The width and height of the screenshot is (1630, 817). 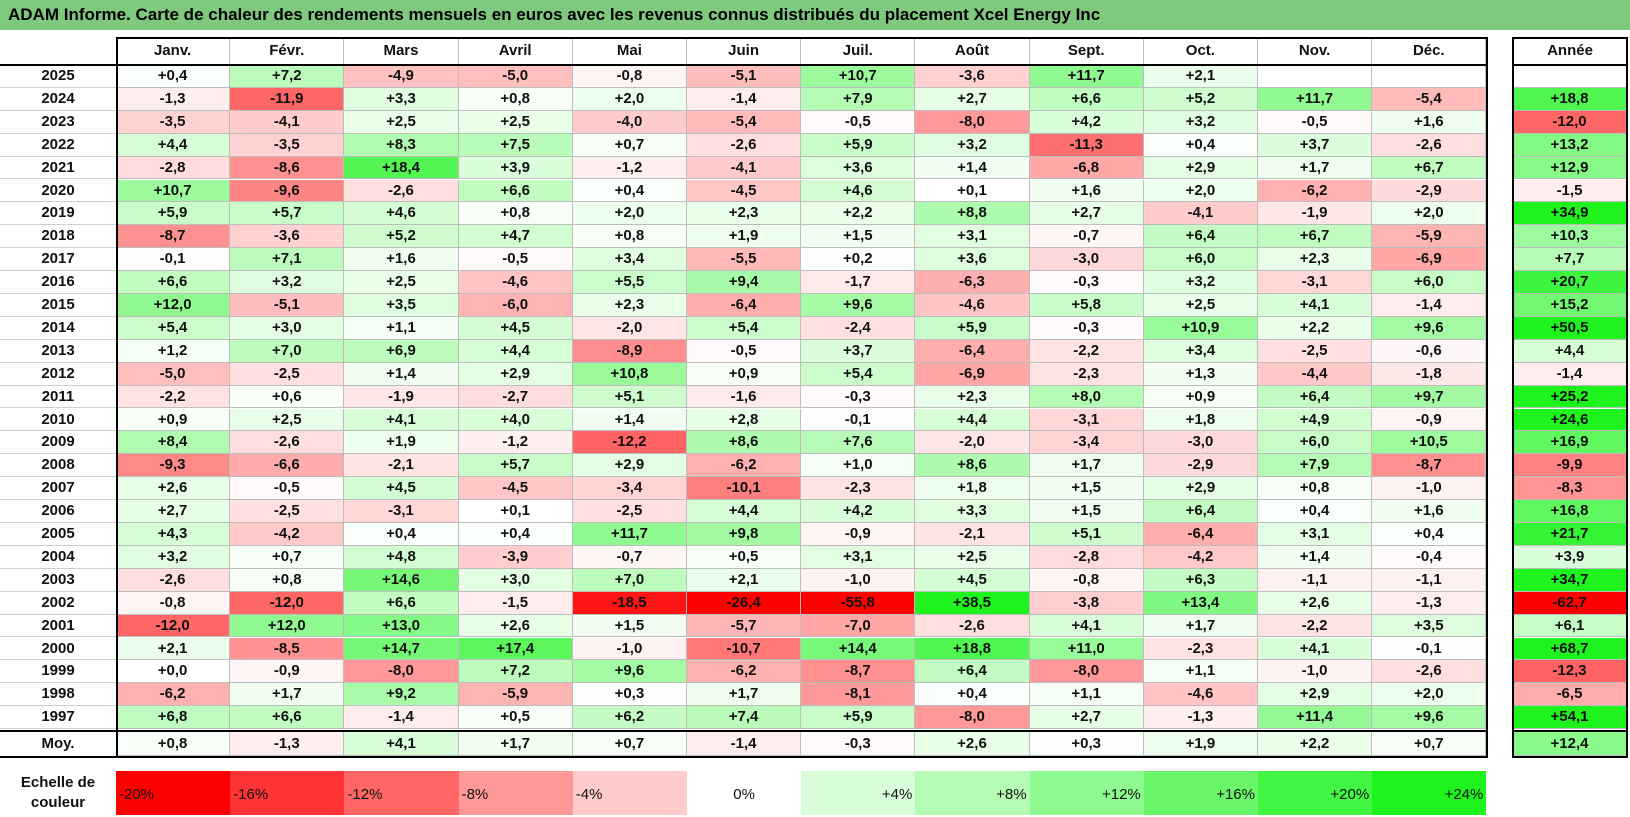 What do you see at coordinates (173, 237) in the screenshot?
I see `heatmap-cell: -8,7` at bounding box center [173, 237].